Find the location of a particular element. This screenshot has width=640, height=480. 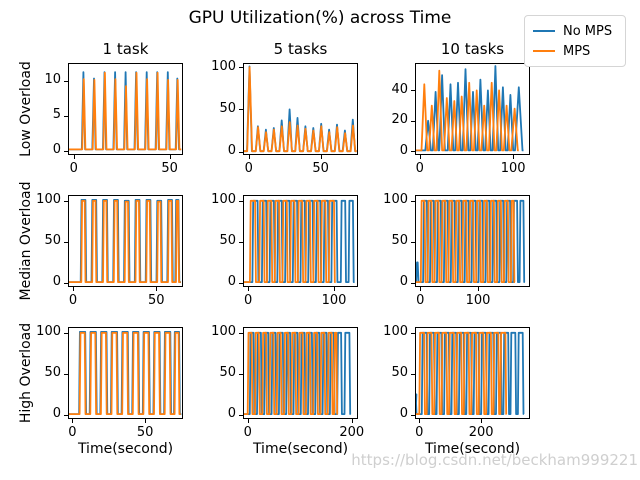

legend-item-mps: MPS is located at coordinates (575, 51).